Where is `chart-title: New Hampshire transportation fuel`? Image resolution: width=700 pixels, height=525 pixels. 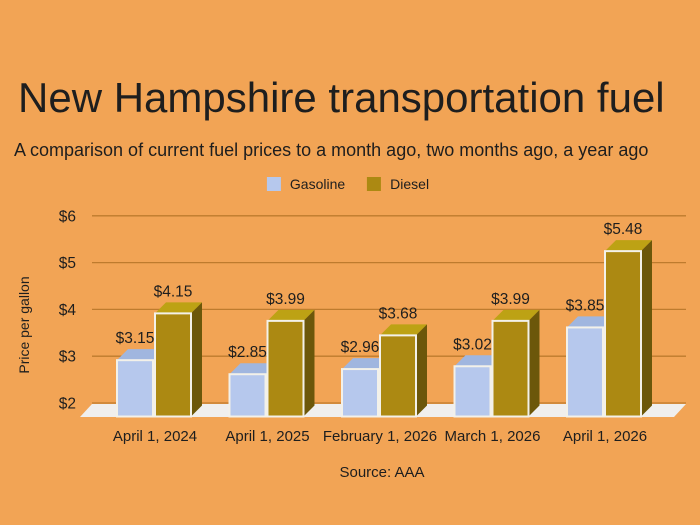 chart-title: New Hampshire transportation fuel is located at coordinates (341, 97).